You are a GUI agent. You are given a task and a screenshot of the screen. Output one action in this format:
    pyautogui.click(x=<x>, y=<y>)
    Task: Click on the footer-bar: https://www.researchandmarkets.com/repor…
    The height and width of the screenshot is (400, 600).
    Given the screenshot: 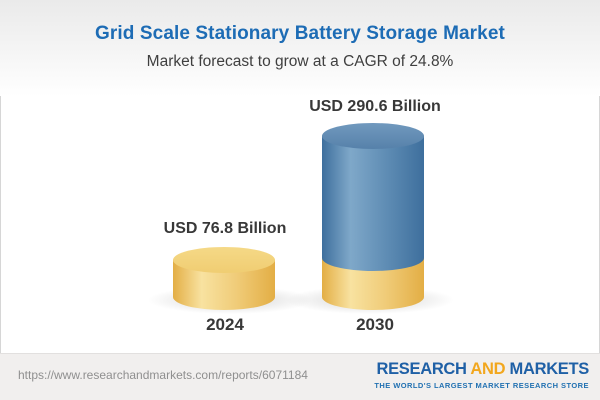 What is the action you would take?
    pyautogui.click(x=300, y=376)
    